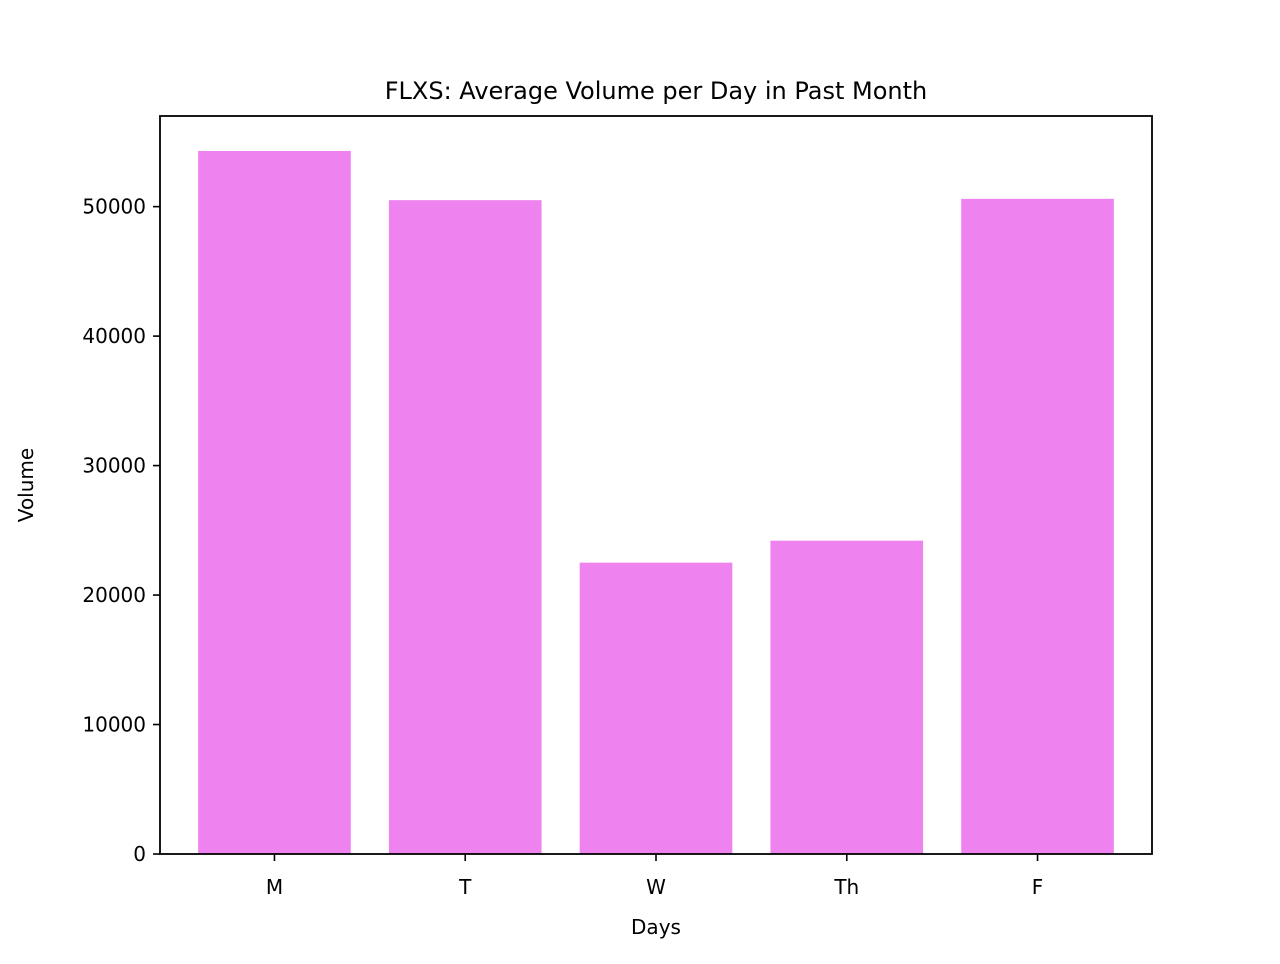  What do you see at coordinates (26, 485) in the screenshot?
I see `y-axis-label: Volume` at bounding box center [26, 485].